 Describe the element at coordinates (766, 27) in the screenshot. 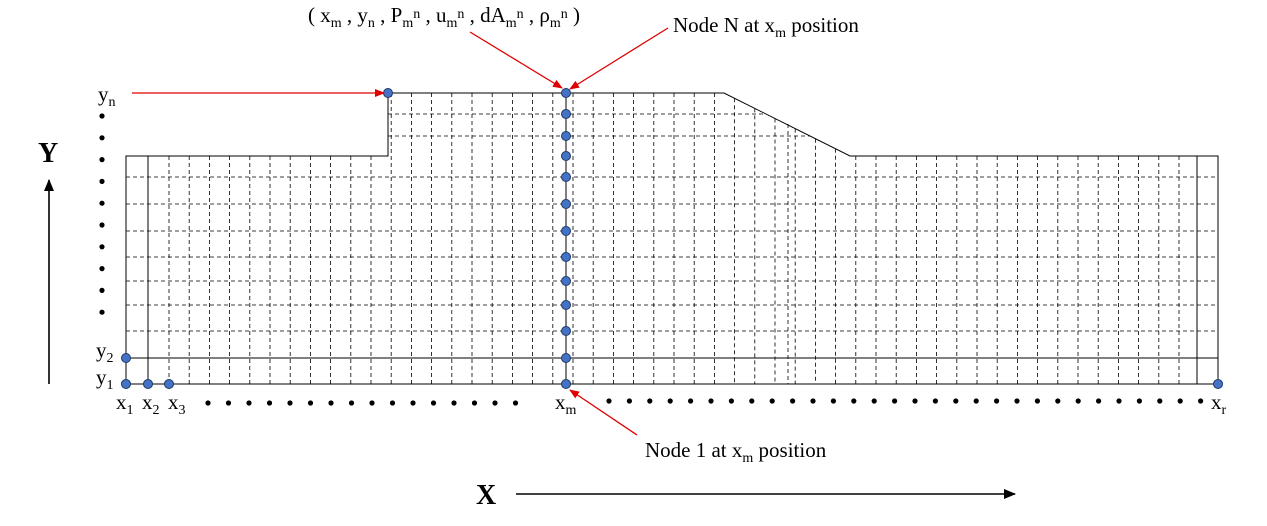

I see `node-n-label: Node N at xm position` at that location.